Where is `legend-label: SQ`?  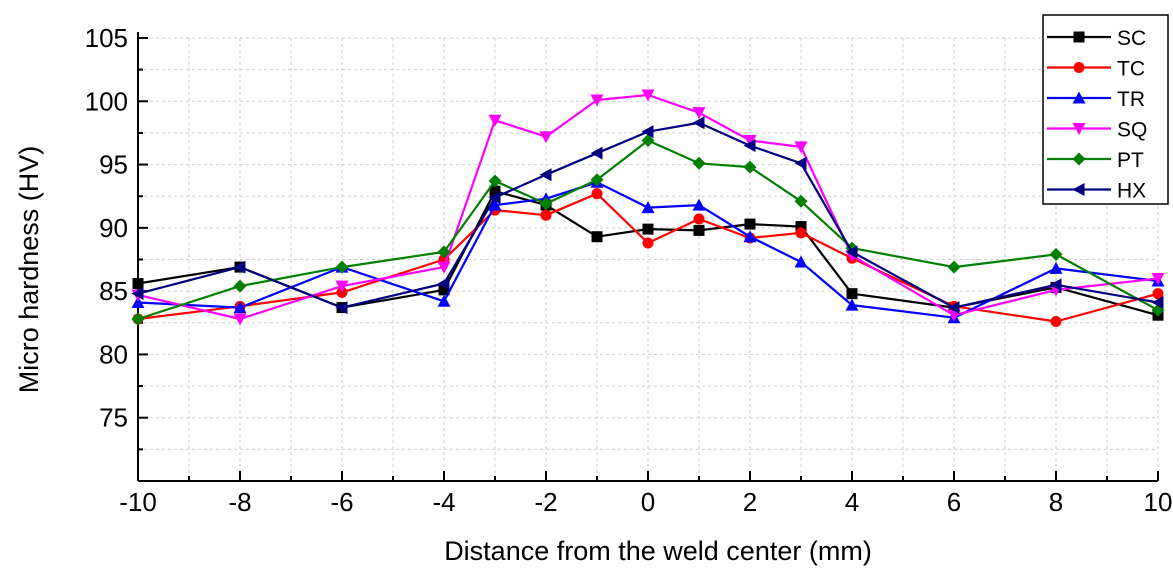 legend-label: SQ is located at coordinates (1132, 130).